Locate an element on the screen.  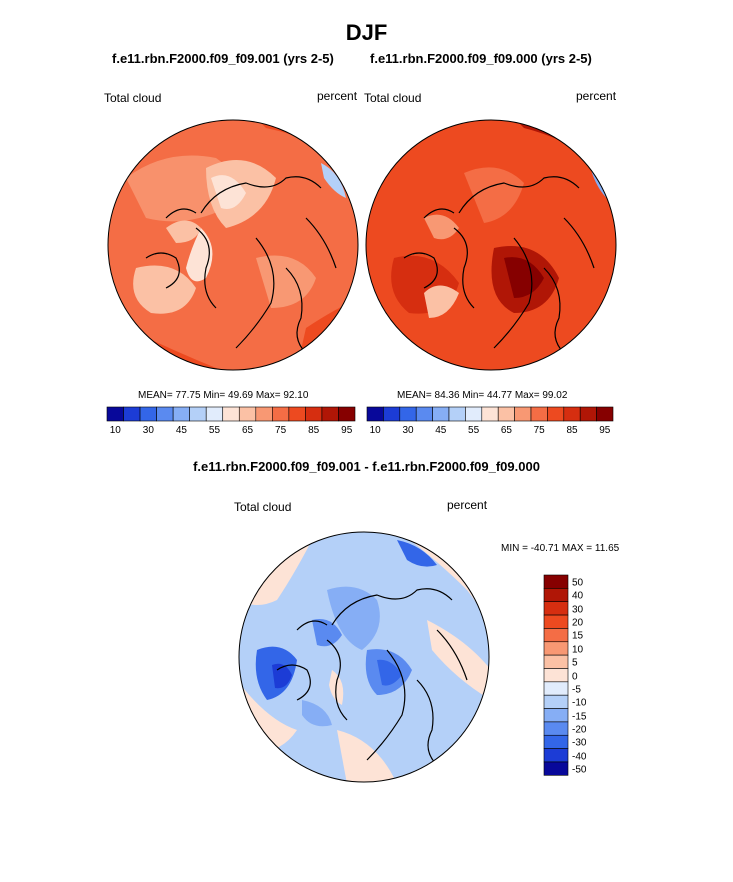
left-stats: MEAN= 77.75 Min= 49.69 Max= 92.10 is located at coordinates (223, 395).